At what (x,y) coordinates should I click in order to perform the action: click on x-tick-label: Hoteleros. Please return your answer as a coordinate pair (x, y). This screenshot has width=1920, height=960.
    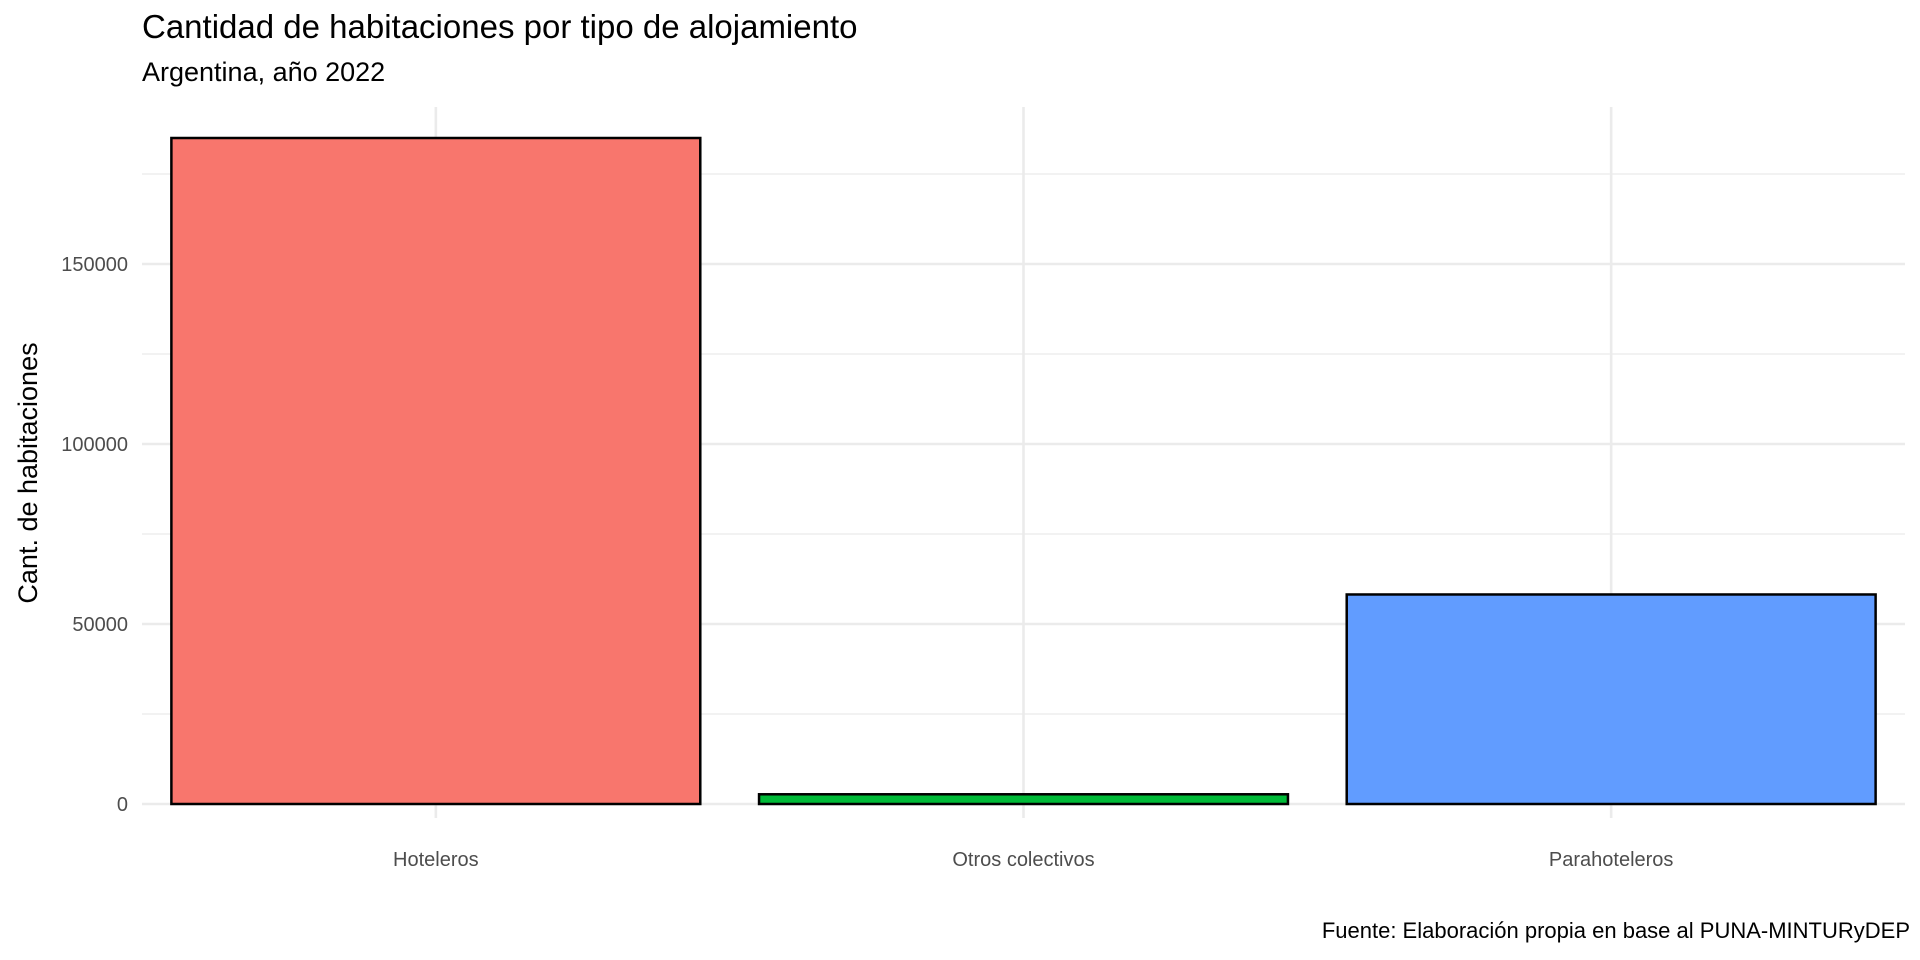
    Looking at the image, I should click on (436, 860).